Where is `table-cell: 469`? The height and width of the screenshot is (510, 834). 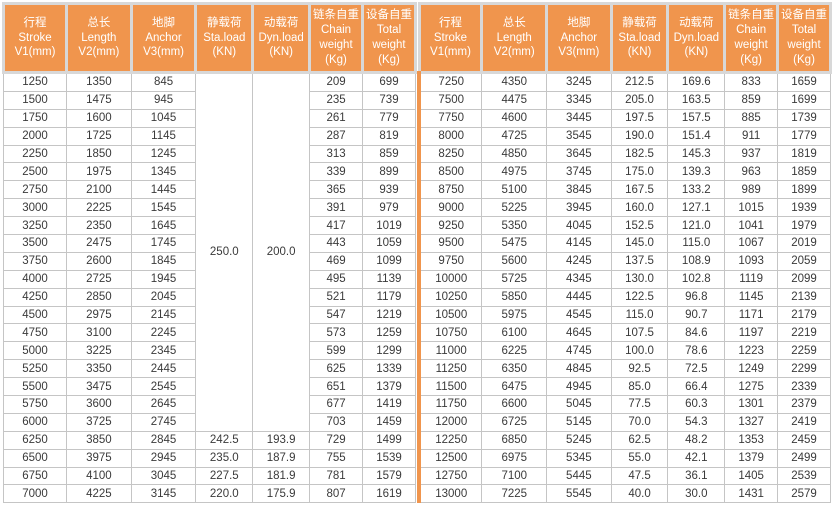 table-cell: 469 is located at coordinates (336, 261).